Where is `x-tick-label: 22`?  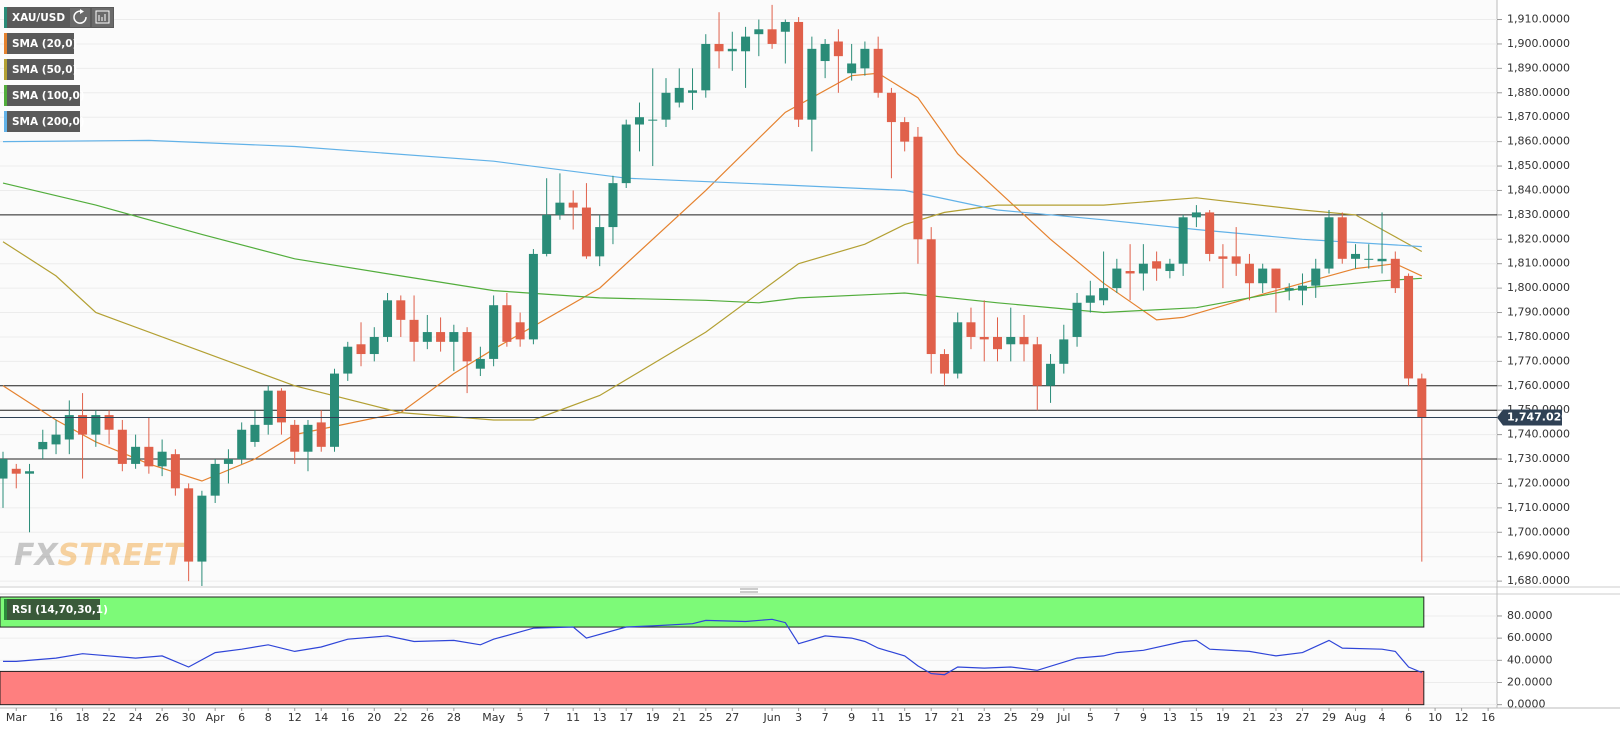
x-tick-label: 22 is located at coordinates (401, 717).